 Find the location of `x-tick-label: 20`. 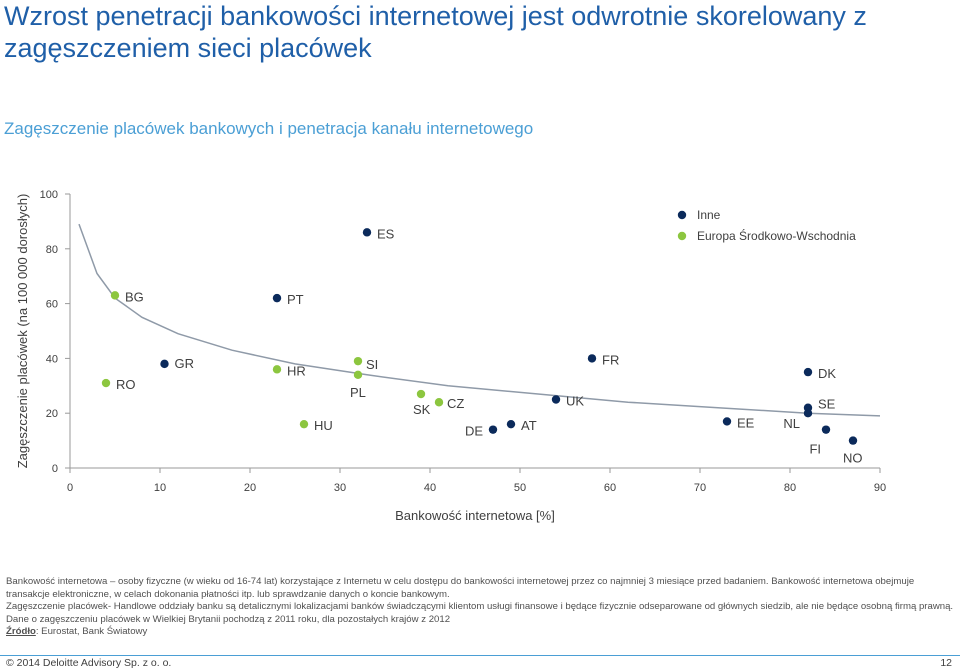

x-tick-label: 20 is located at coordinates (250, 488).